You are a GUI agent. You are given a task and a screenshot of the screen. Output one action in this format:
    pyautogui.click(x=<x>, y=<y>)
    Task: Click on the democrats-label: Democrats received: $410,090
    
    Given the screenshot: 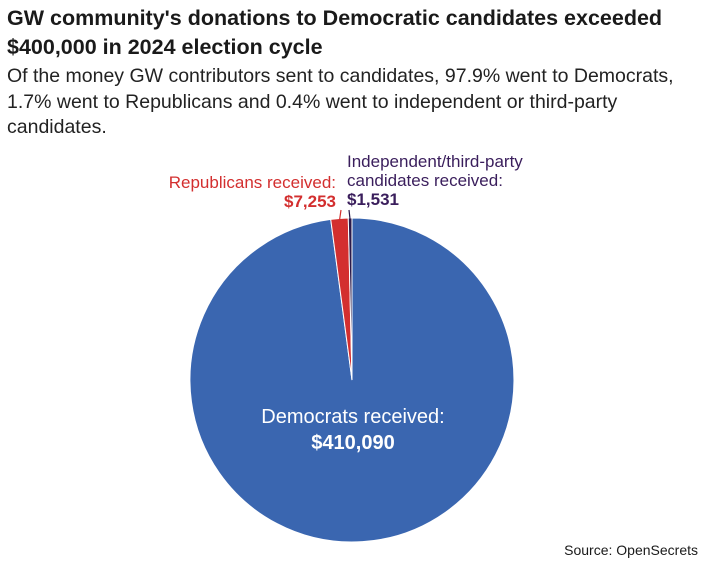 What is the action you would take?
    pyautogui.click(x=353, y=430)
    